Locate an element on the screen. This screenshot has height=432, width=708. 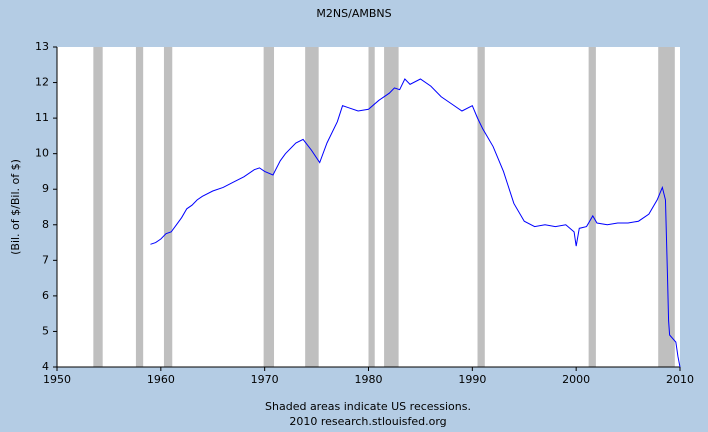
y-tick-label: 6 is located at coordinates (45, 295).